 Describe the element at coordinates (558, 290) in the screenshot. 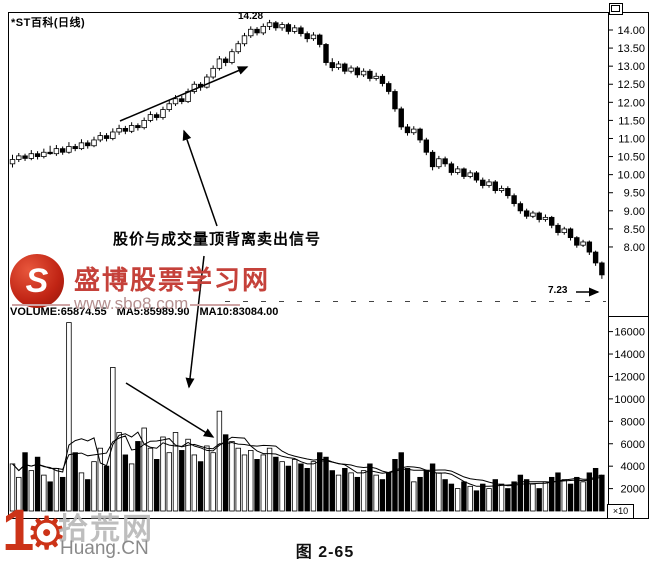

I see `last-price-label: 7.23` at that location.